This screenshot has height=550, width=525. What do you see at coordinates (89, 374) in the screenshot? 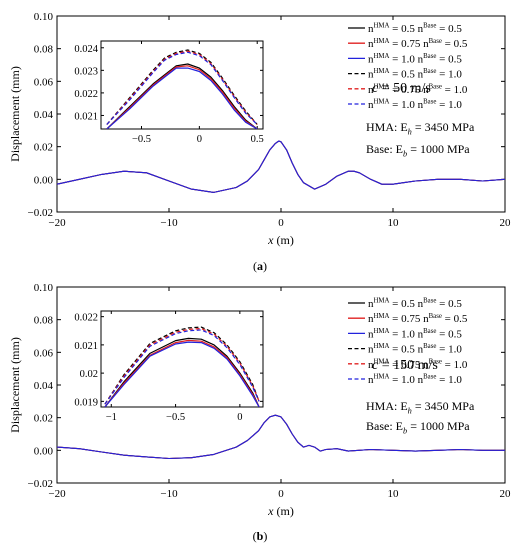
I see `inset-y-tick-label: 0.02` at bounding box center [89, 374].